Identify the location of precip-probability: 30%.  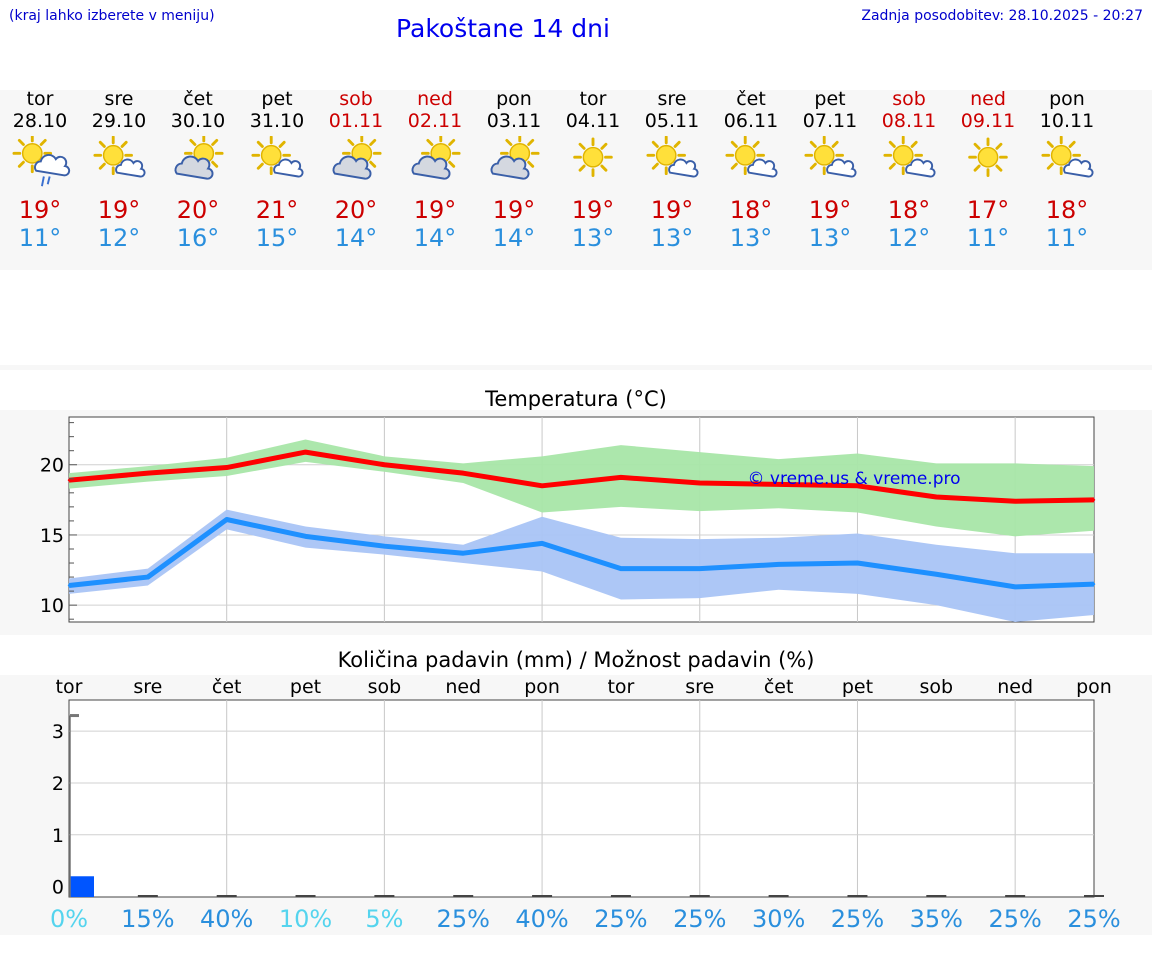
(778, 919).